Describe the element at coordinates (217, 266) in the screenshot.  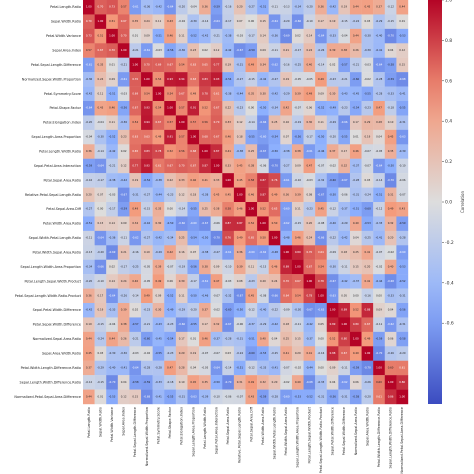
I see `cell-value-label: 0.09` at that location.